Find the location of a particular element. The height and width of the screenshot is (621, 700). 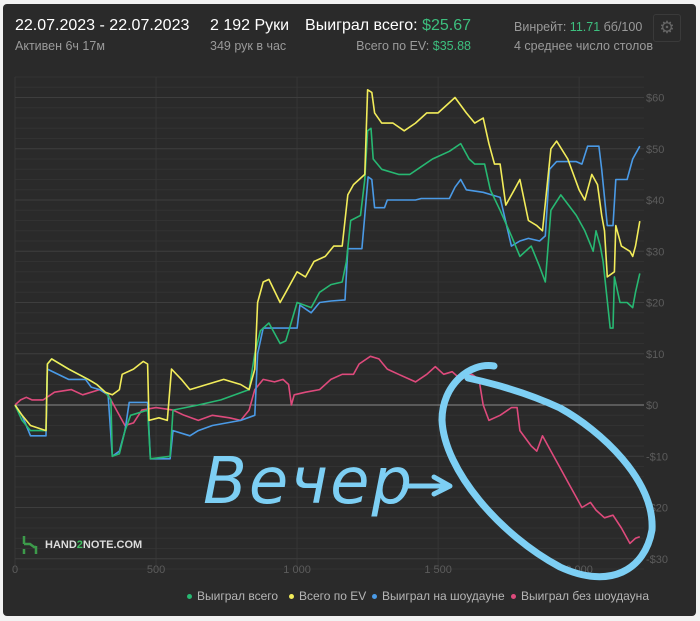

won-total-label: Выиграл всего: is located at coordinates (361, 25).